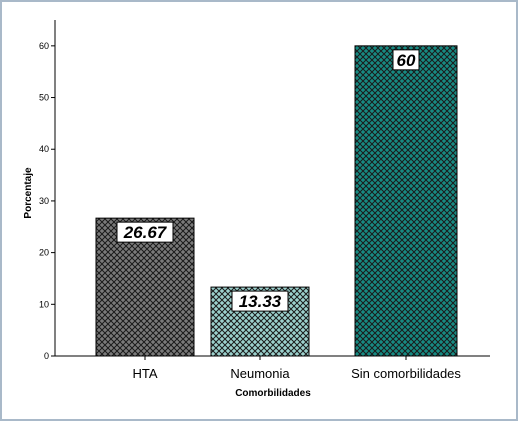 The width and height of the screenshot is (518, 421). Describe the element at coordinates (44, 98) in the screenshot. I see `y-tick-label: 50` at that location.